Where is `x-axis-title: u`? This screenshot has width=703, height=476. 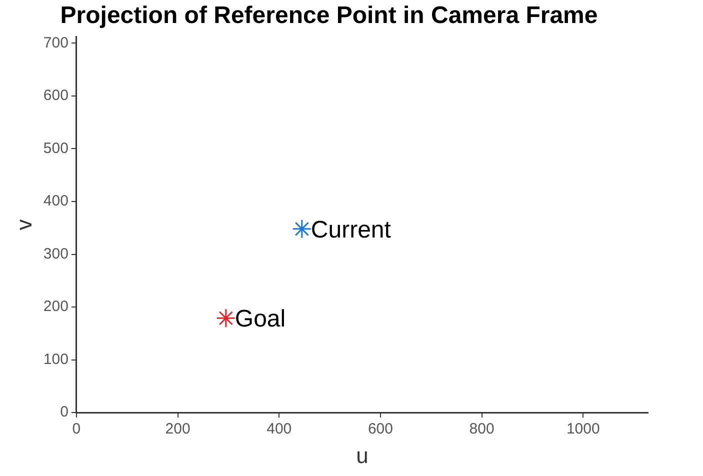
x-axis-title: u is located at coordinates (362, 455).